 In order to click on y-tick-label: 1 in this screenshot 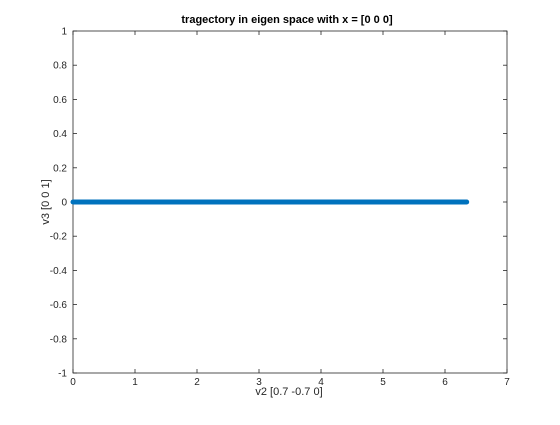, I will do `click(64, 32)`.